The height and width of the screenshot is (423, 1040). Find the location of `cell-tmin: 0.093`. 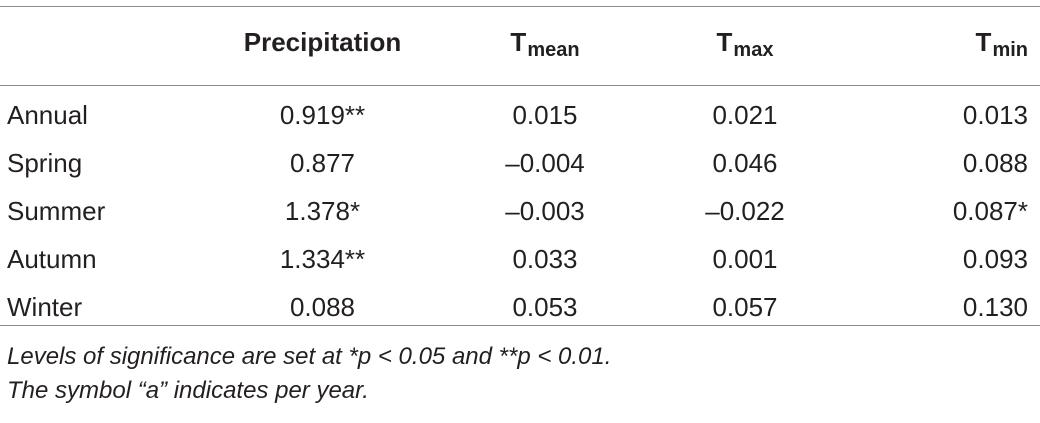

cell-tmin: 0.093 is located at coordinates (995, 258).